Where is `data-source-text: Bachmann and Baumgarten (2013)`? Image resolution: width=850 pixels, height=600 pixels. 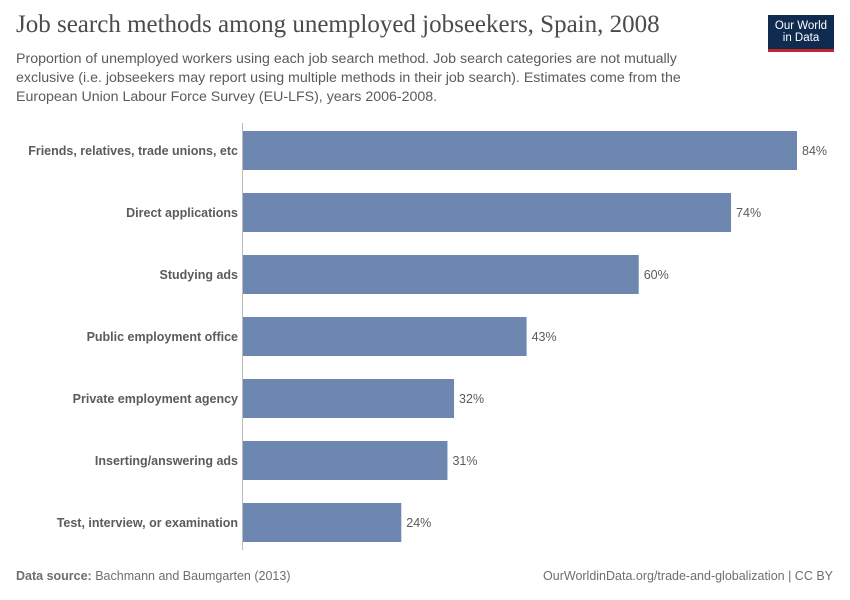 data-source-text: Bachmann and Baumgarten (2013) is located at coordinates (193, 576).